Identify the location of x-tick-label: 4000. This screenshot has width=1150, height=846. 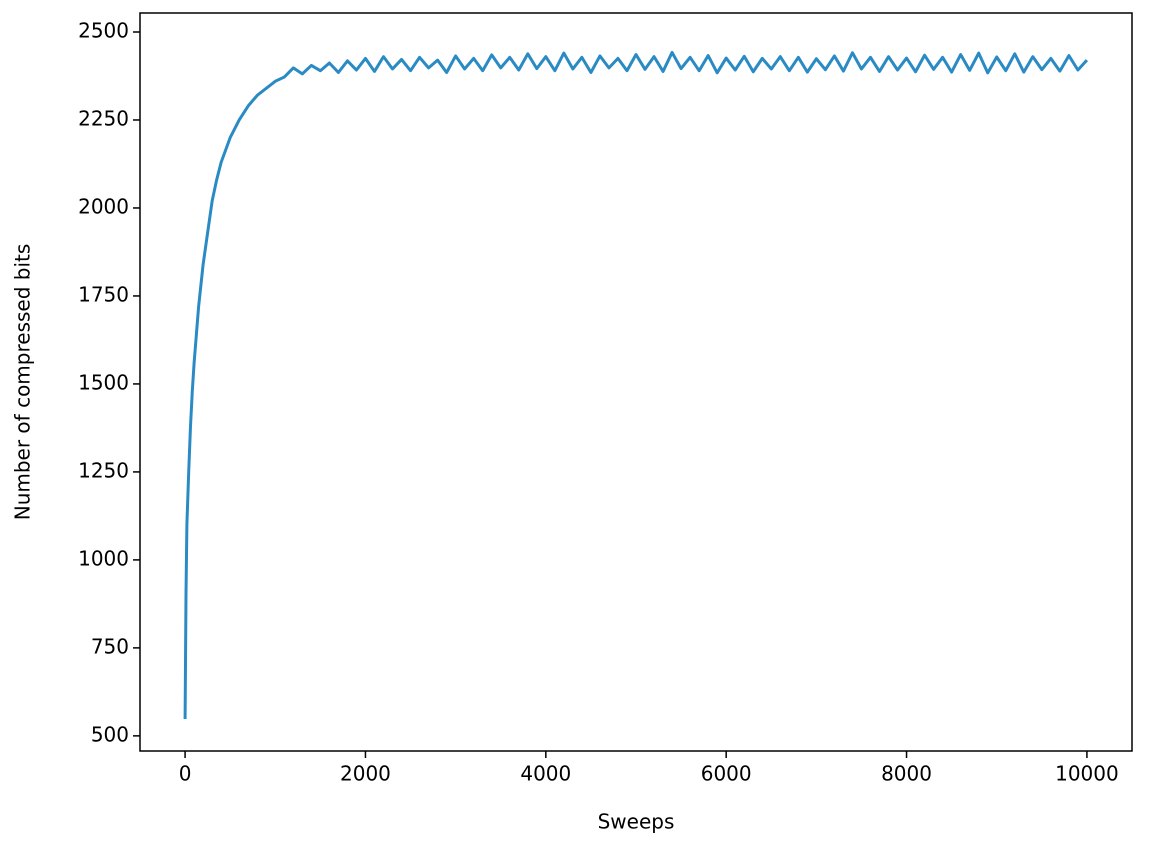
(545, 774).